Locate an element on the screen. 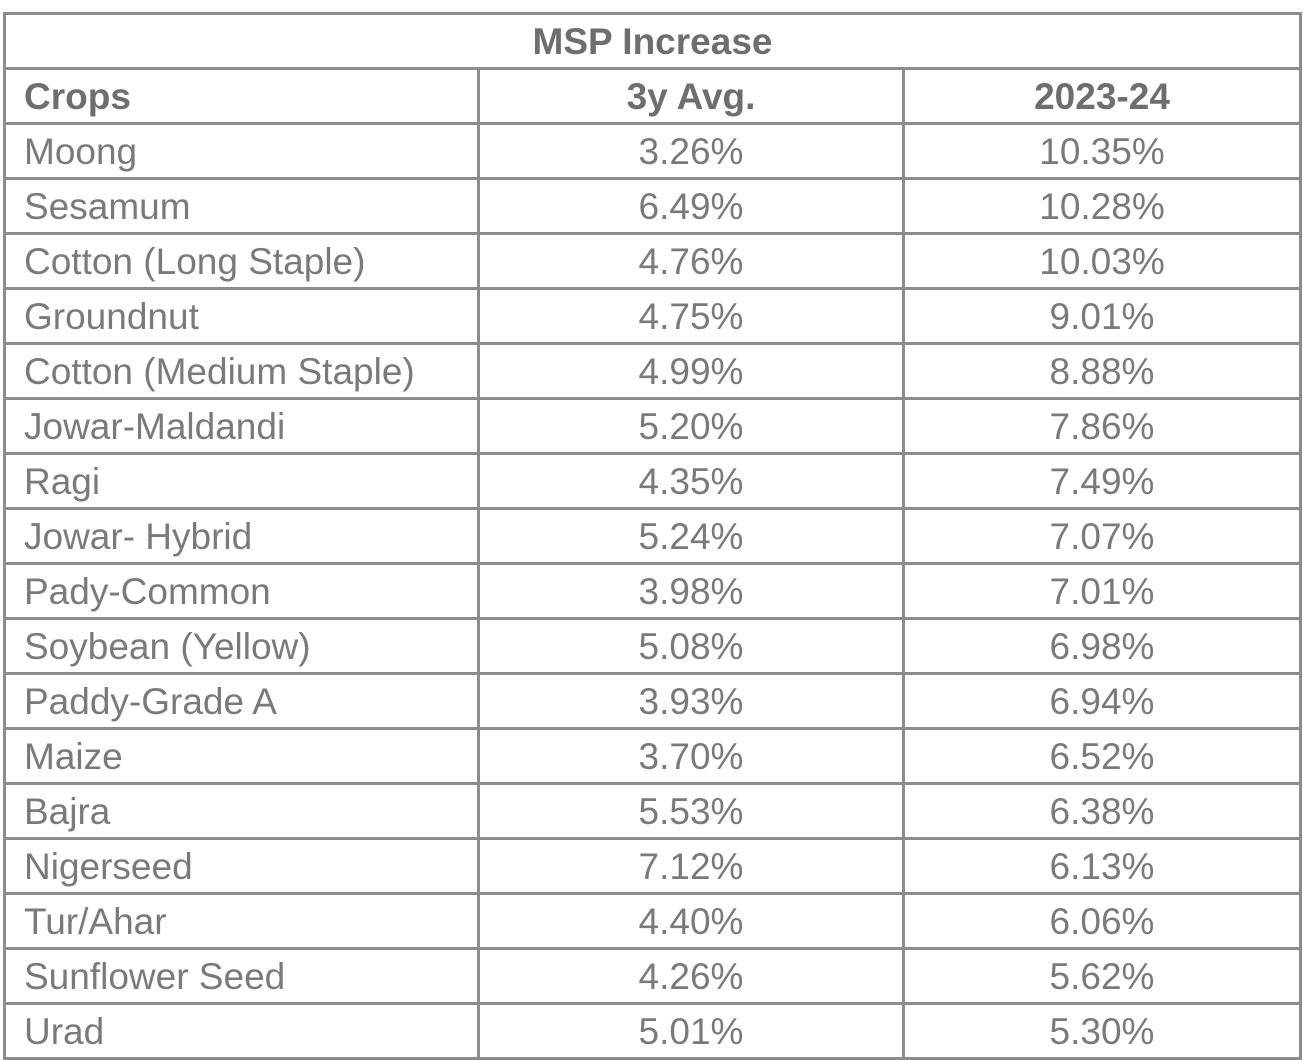  crop-name-cell: Urad is located at coordinates (241, 1031).